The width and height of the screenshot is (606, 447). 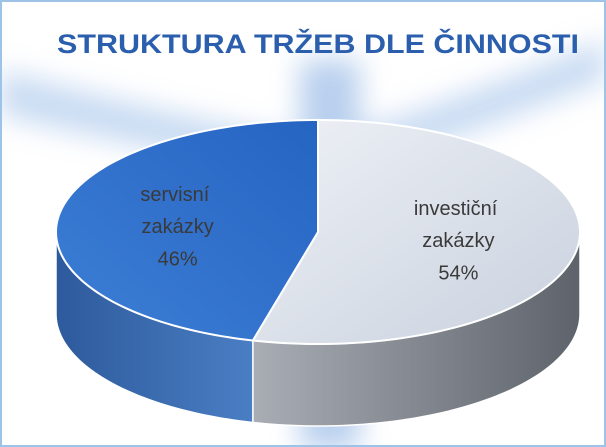 What do you see at coordinates (458, 225) in the screenshot?
I see `slice-label: investiční zakázky` at bounding box center [458, 225].